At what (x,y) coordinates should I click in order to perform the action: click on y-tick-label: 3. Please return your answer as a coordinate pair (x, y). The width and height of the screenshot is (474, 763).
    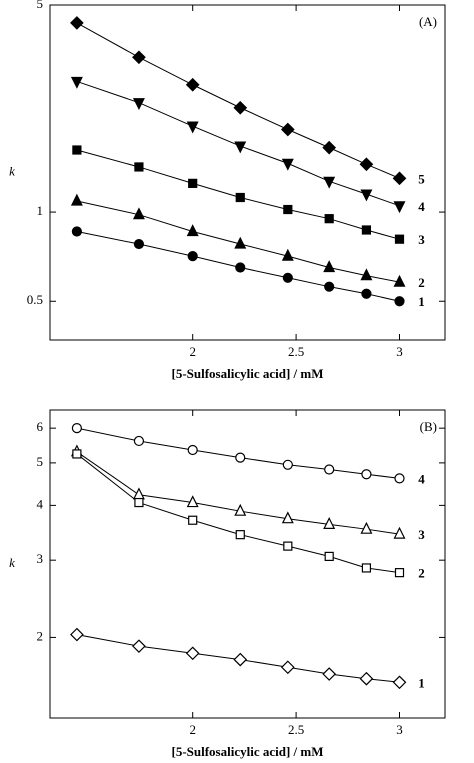
    Looking at the image, I should click on (40, 558).